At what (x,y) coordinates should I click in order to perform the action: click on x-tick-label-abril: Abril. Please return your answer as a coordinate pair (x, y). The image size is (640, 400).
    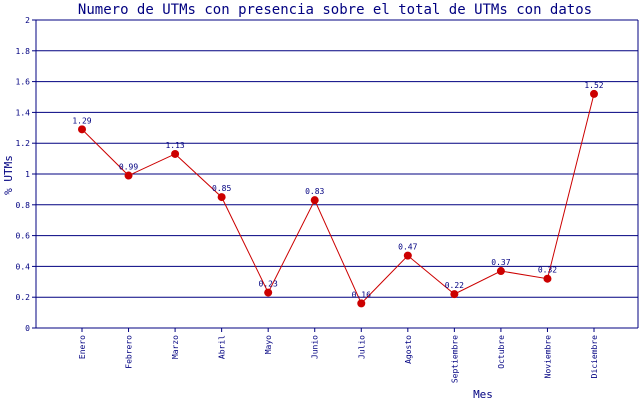
    Looking at the image, I should click on (222, 347).